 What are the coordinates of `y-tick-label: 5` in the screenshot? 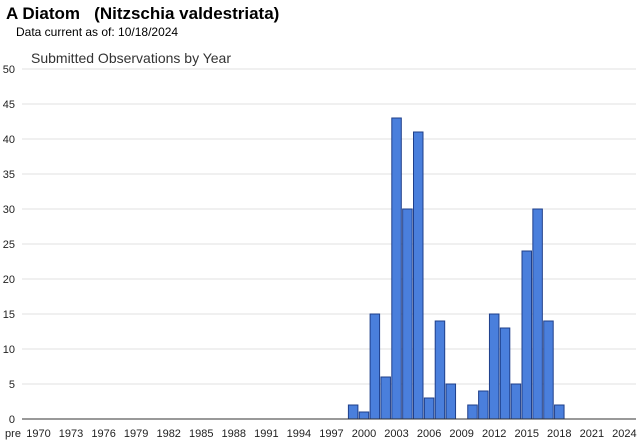 It's located at (12, 385).